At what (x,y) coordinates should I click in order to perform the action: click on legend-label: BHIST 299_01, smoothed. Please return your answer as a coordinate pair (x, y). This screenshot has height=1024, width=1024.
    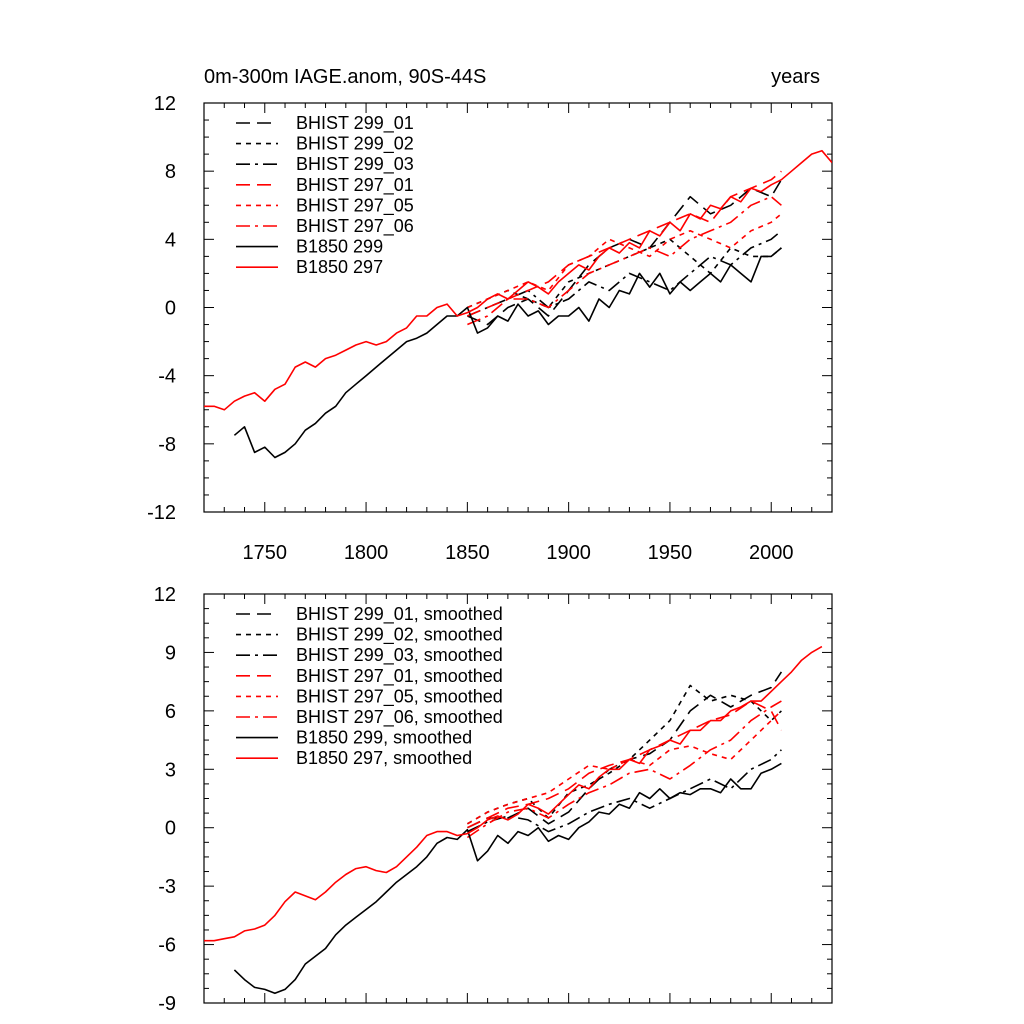
    Looking at the image, I should click on (399, 614).